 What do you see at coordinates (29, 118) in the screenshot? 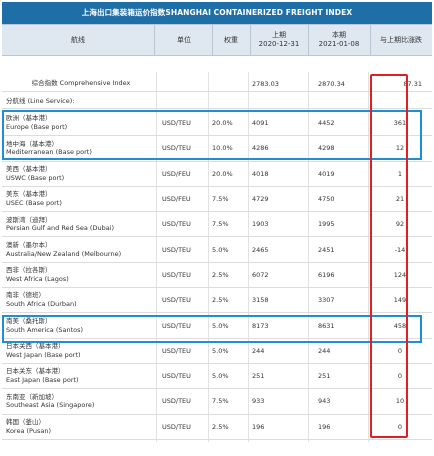
I see `route-name-zh: 欧洲（基本港）` at bounding box center [29, 118].